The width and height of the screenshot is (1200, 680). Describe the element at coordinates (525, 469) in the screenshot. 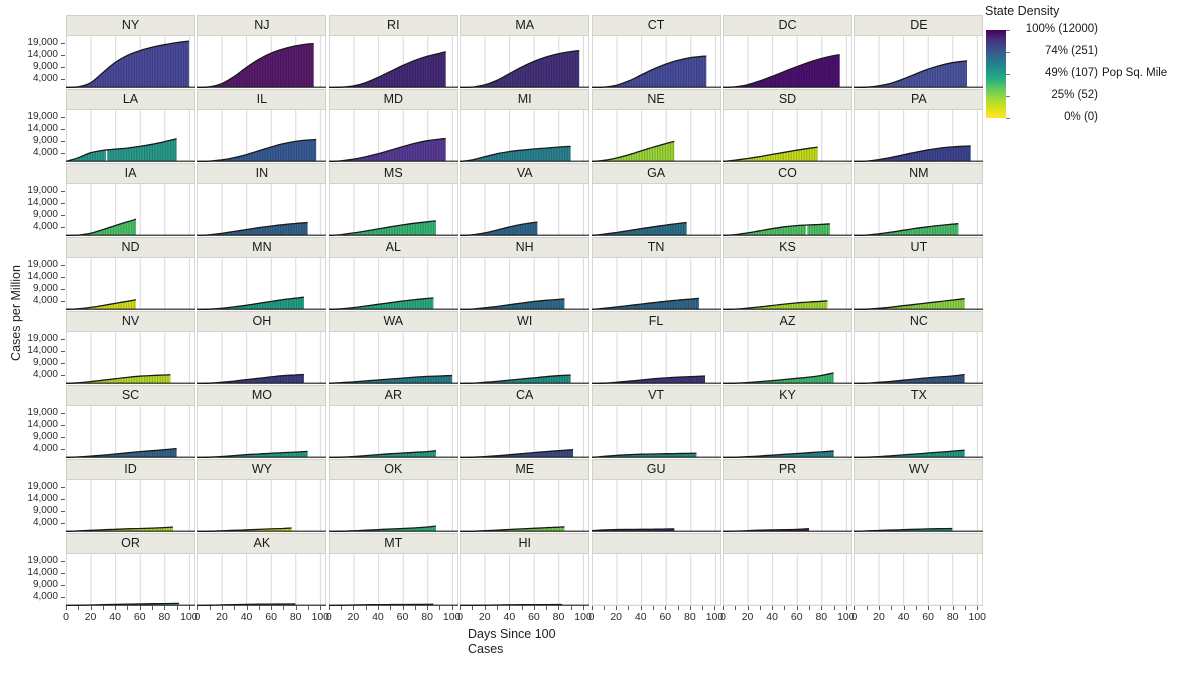

I see `facet-label: ME` at that location.